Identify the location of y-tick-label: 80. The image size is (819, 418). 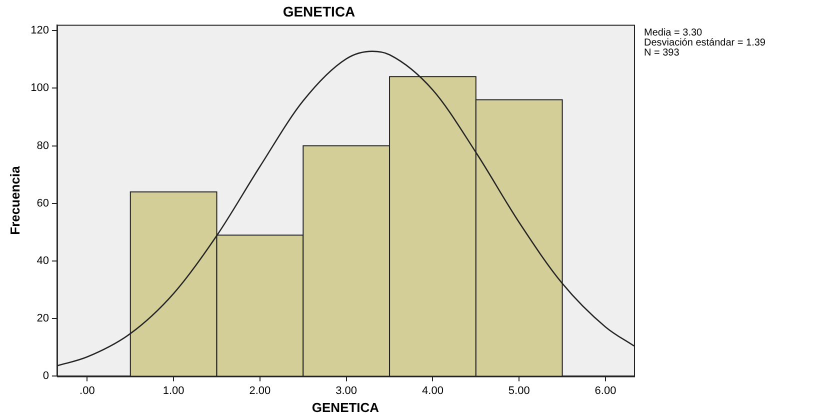
(42, 146).